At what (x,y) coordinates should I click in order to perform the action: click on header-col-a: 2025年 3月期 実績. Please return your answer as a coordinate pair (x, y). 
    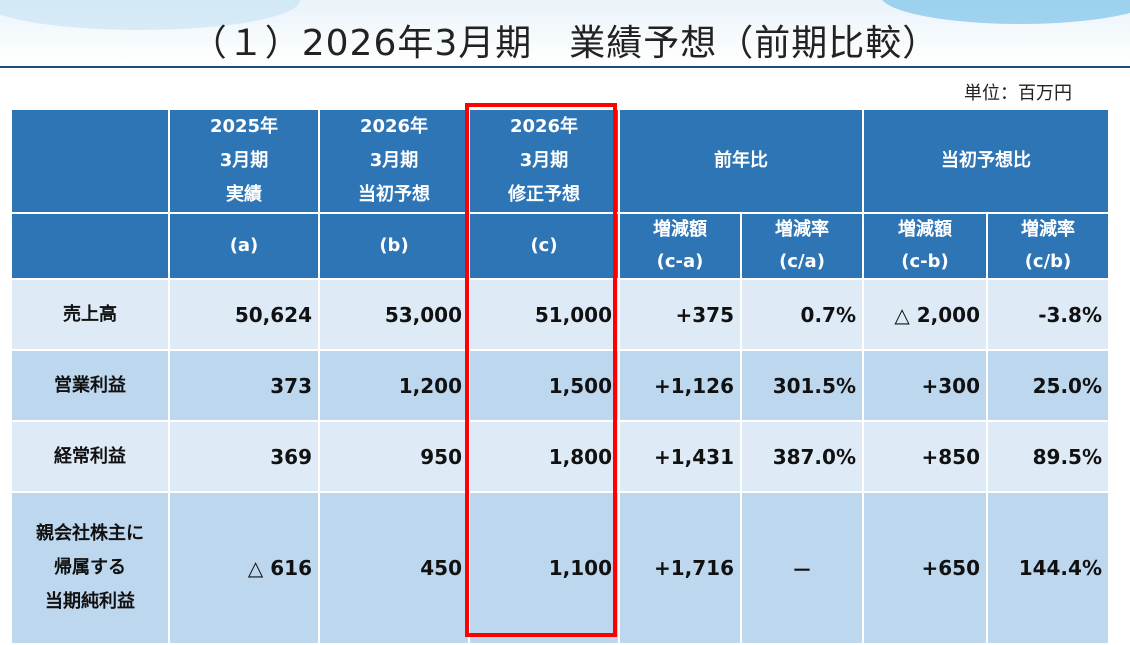
    Looking at the image, I should click on (244, 161).